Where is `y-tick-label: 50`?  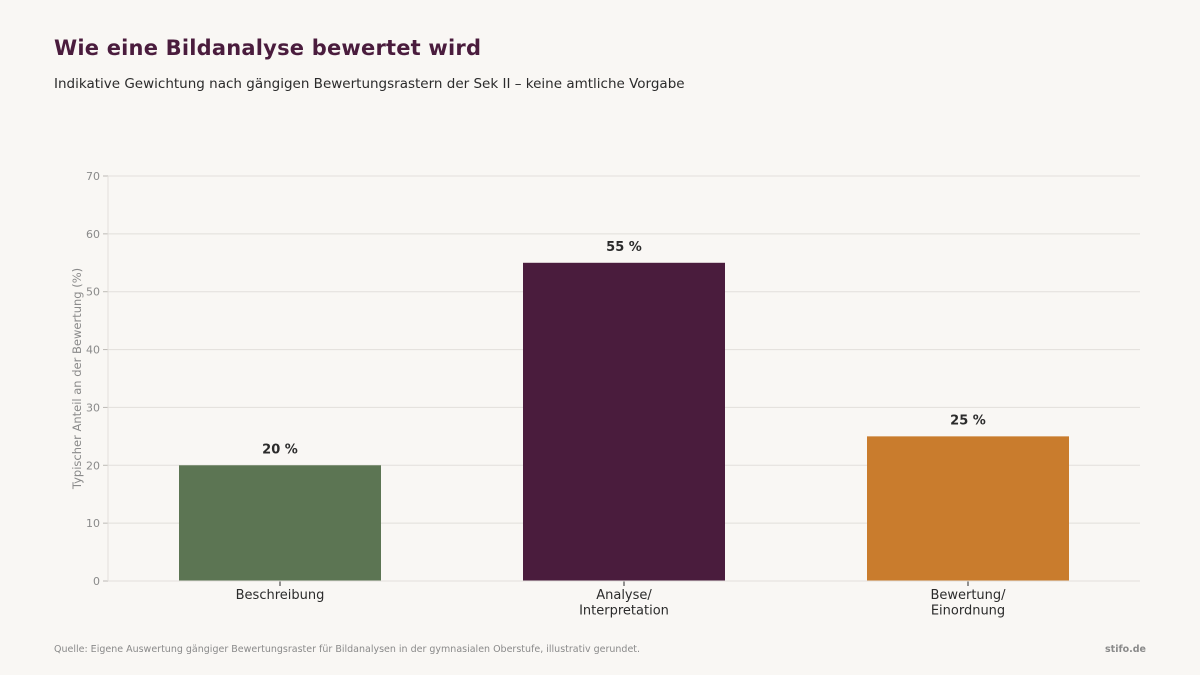
y-tick-label: 50 is located at coordinates (93, 292).